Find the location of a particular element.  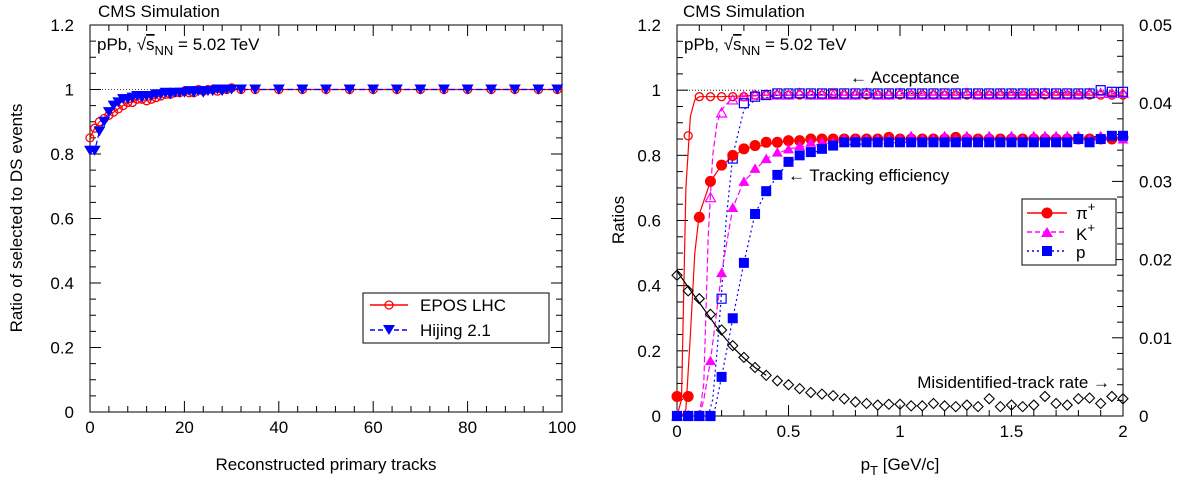

right-y-tick-label: 0.8 is located at coordinates (649, 155).